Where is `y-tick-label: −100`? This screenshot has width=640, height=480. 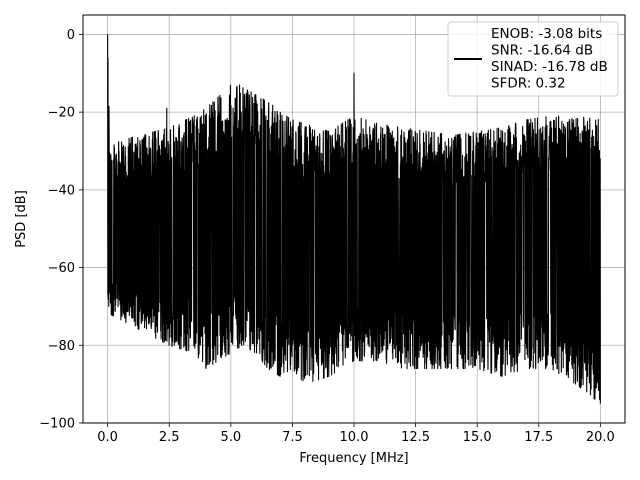
y-tick-label: −100 is located at coordinates (57, 424).